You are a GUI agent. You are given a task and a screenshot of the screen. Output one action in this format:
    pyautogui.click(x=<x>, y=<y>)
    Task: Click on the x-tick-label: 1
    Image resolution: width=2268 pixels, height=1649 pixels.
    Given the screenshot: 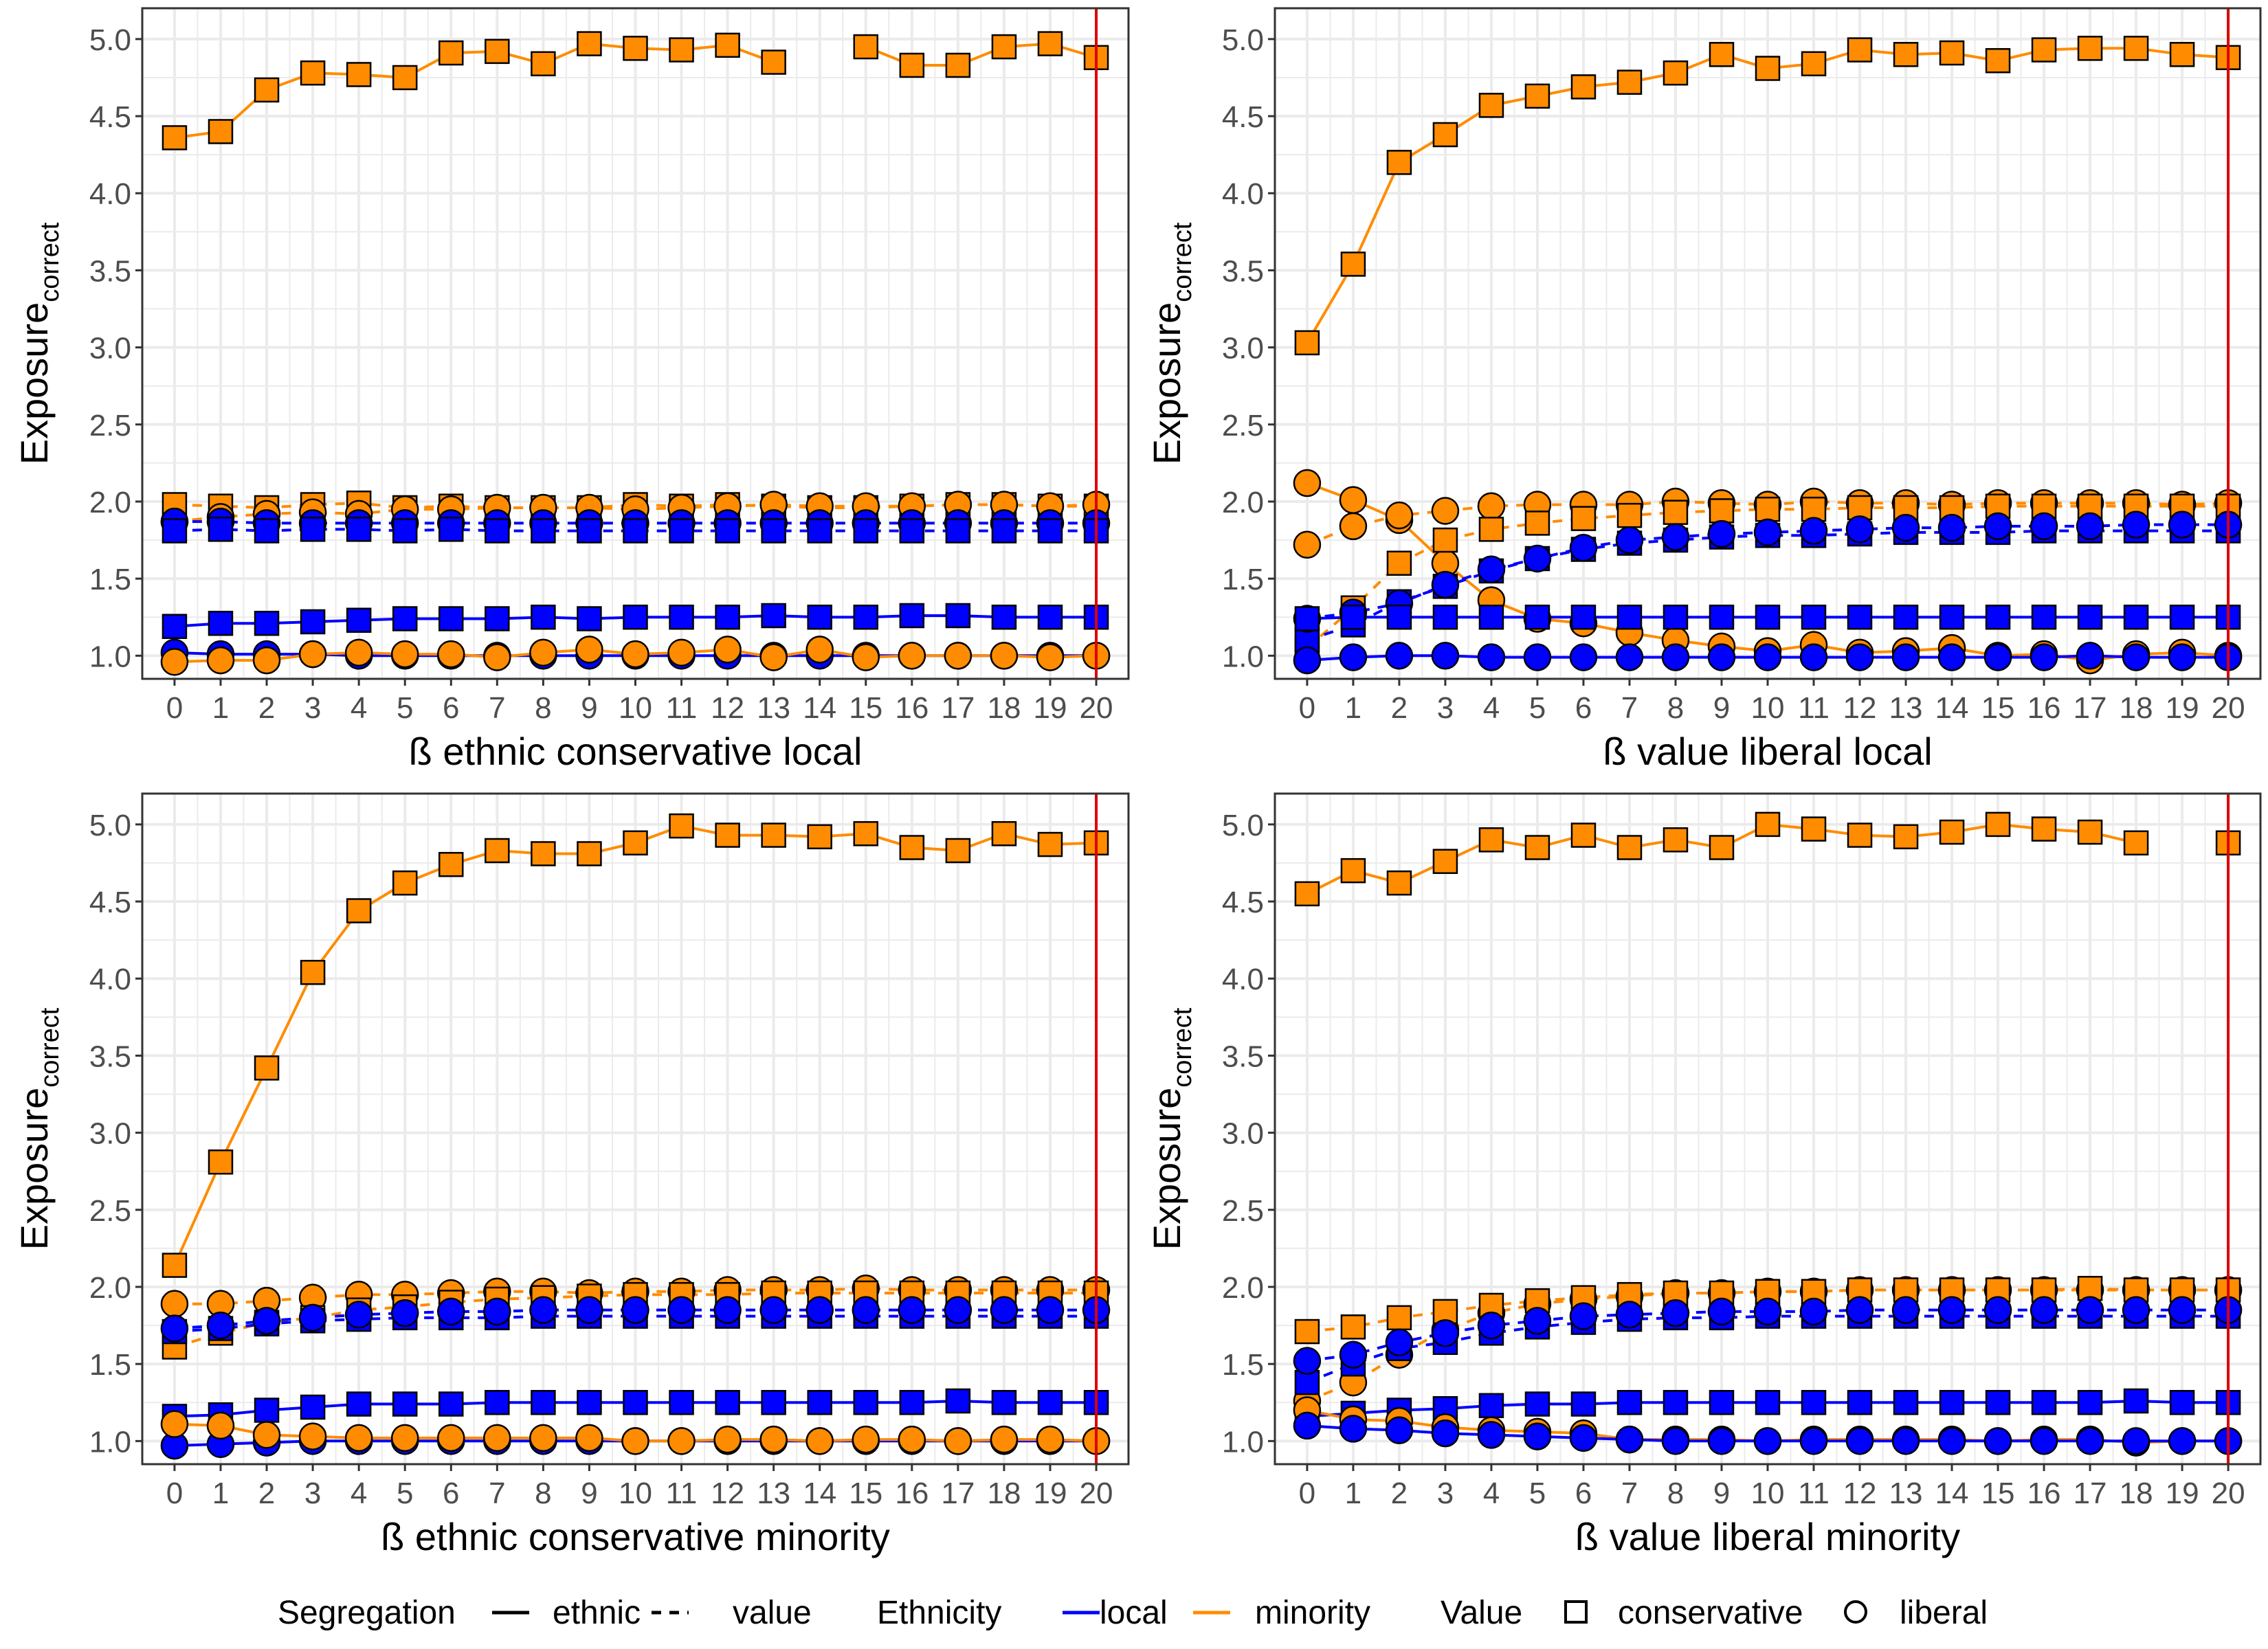 What is the action you would take?
    pyautogui.click(x=221, y=708)
    